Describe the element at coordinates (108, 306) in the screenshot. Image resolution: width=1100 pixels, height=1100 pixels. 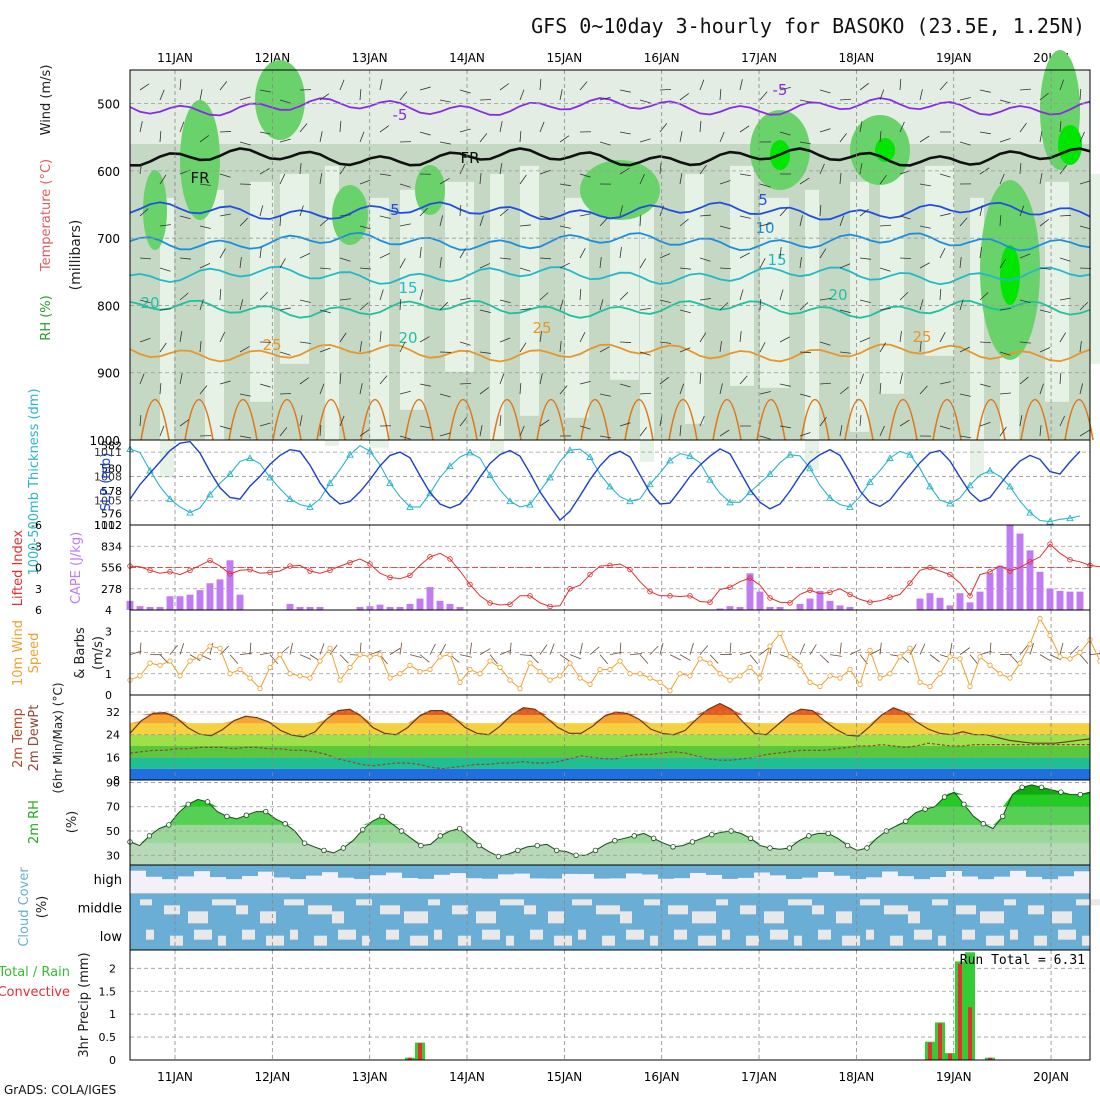
I see `pressure-tick-label: 800` at that location.